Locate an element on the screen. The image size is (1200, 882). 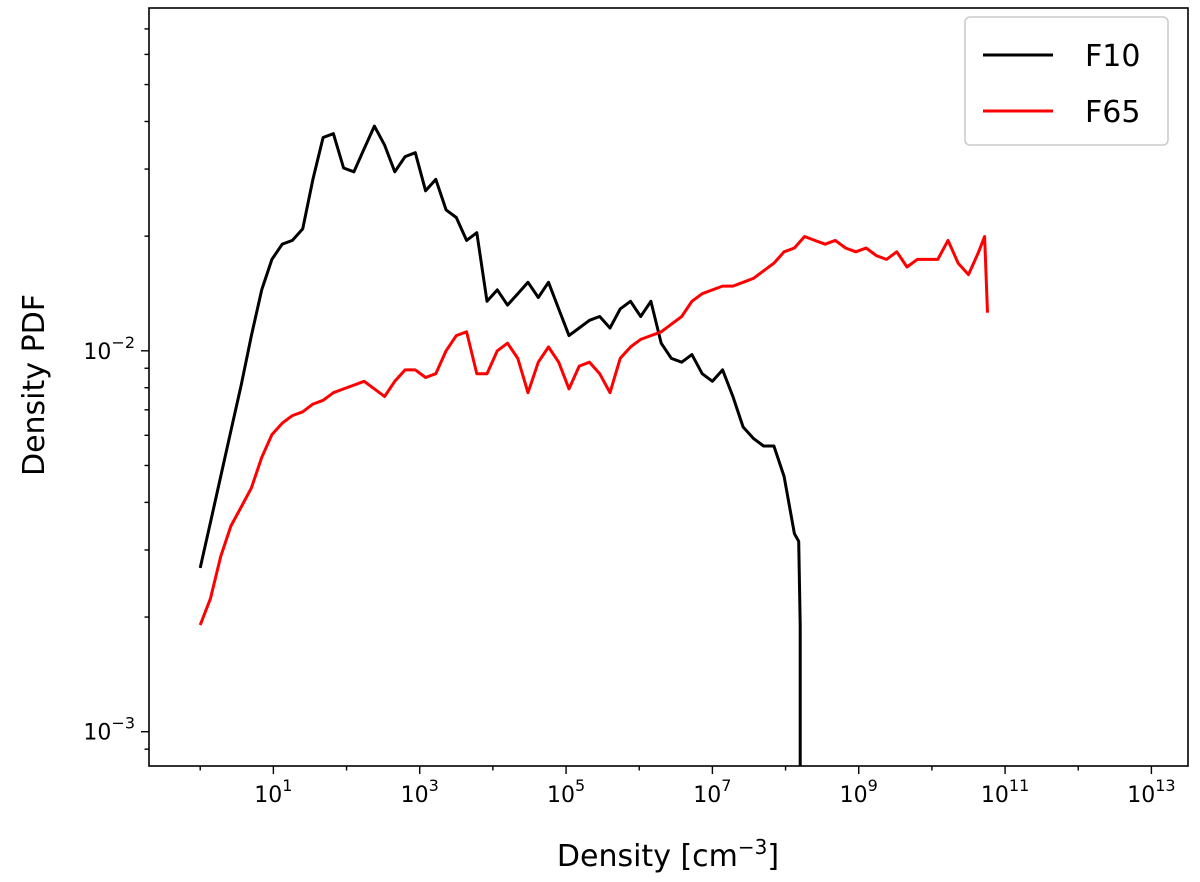
x-tick-label: 10¹¹ is located at coordinates (1005, 792).